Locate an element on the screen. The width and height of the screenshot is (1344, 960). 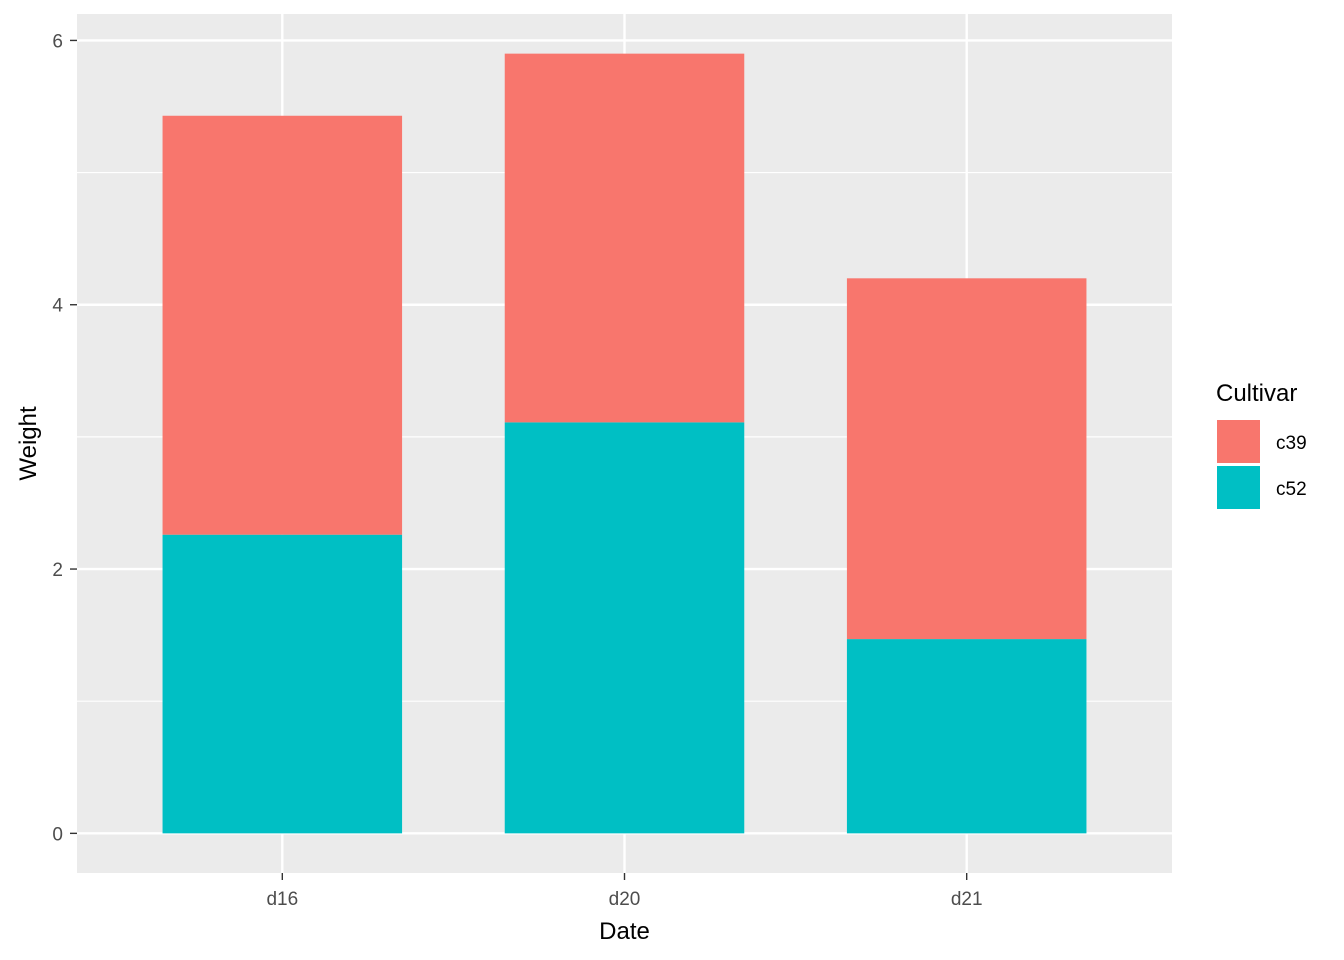
bar-d21-c39 is located at coordinates (966, 459).